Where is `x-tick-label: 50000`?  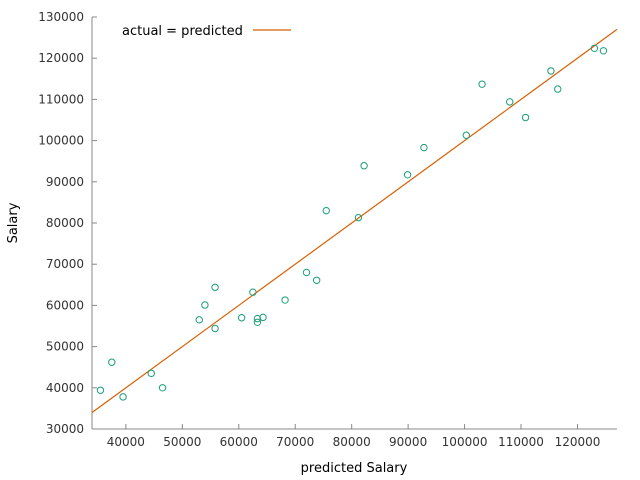 x-tick-label: 50000 is located at coordinates (182, 442).